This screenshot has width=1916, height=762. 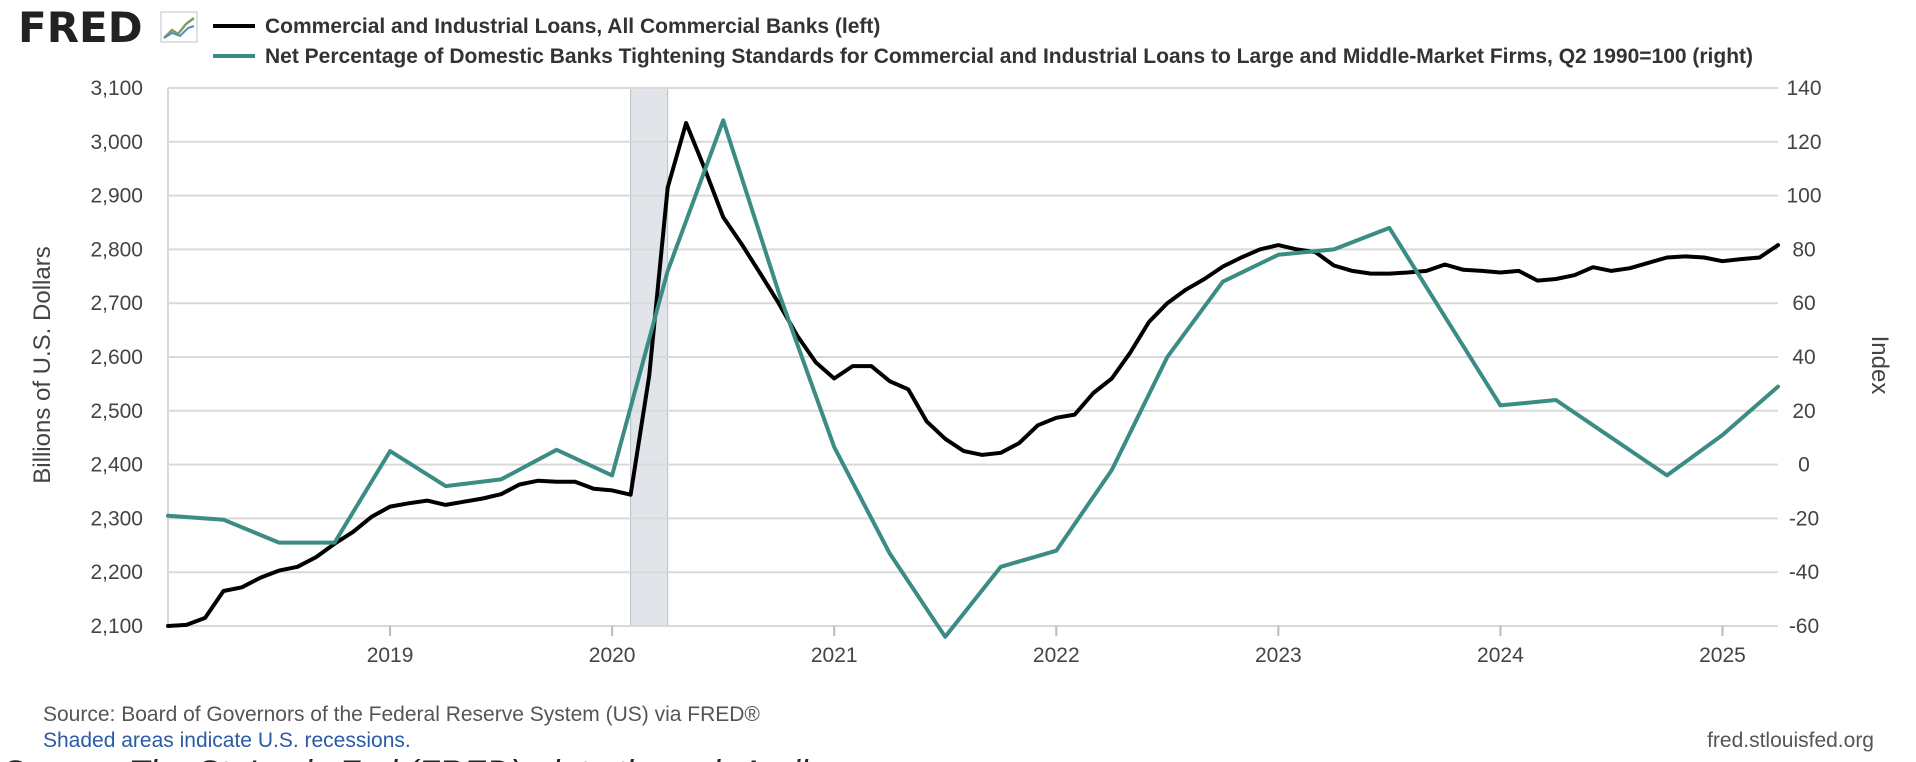 I want to click on right-tick-label: 60, so click(x=1803, y=303).